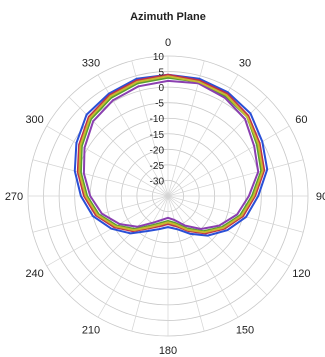 This screenshot has height=357, width=325. Describe the element at coordinates (168, 17) in the screenshot. I see `chart-title: Azimuth Plane` at that location.